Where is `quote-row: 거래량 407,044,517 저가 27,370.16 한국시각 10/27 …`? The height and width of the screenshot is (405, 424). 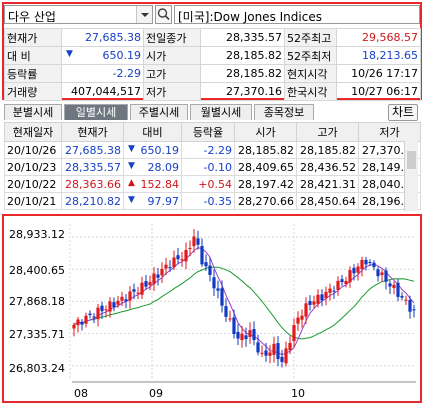
quote-row: 거래량 407,044,517 저가 27,370.16 한국시각 10/27 … is located at coordinates (212, 91).